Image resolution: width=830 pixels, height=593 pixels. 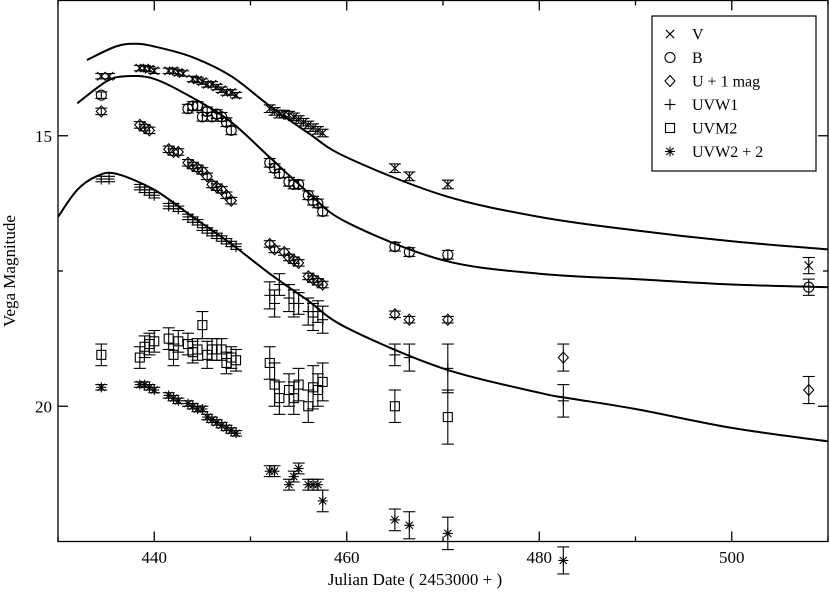 What do you see at coordinates (155, 557) in the screenshot?
I see `x-tick-label: 440` at bounding box center [155, 557].